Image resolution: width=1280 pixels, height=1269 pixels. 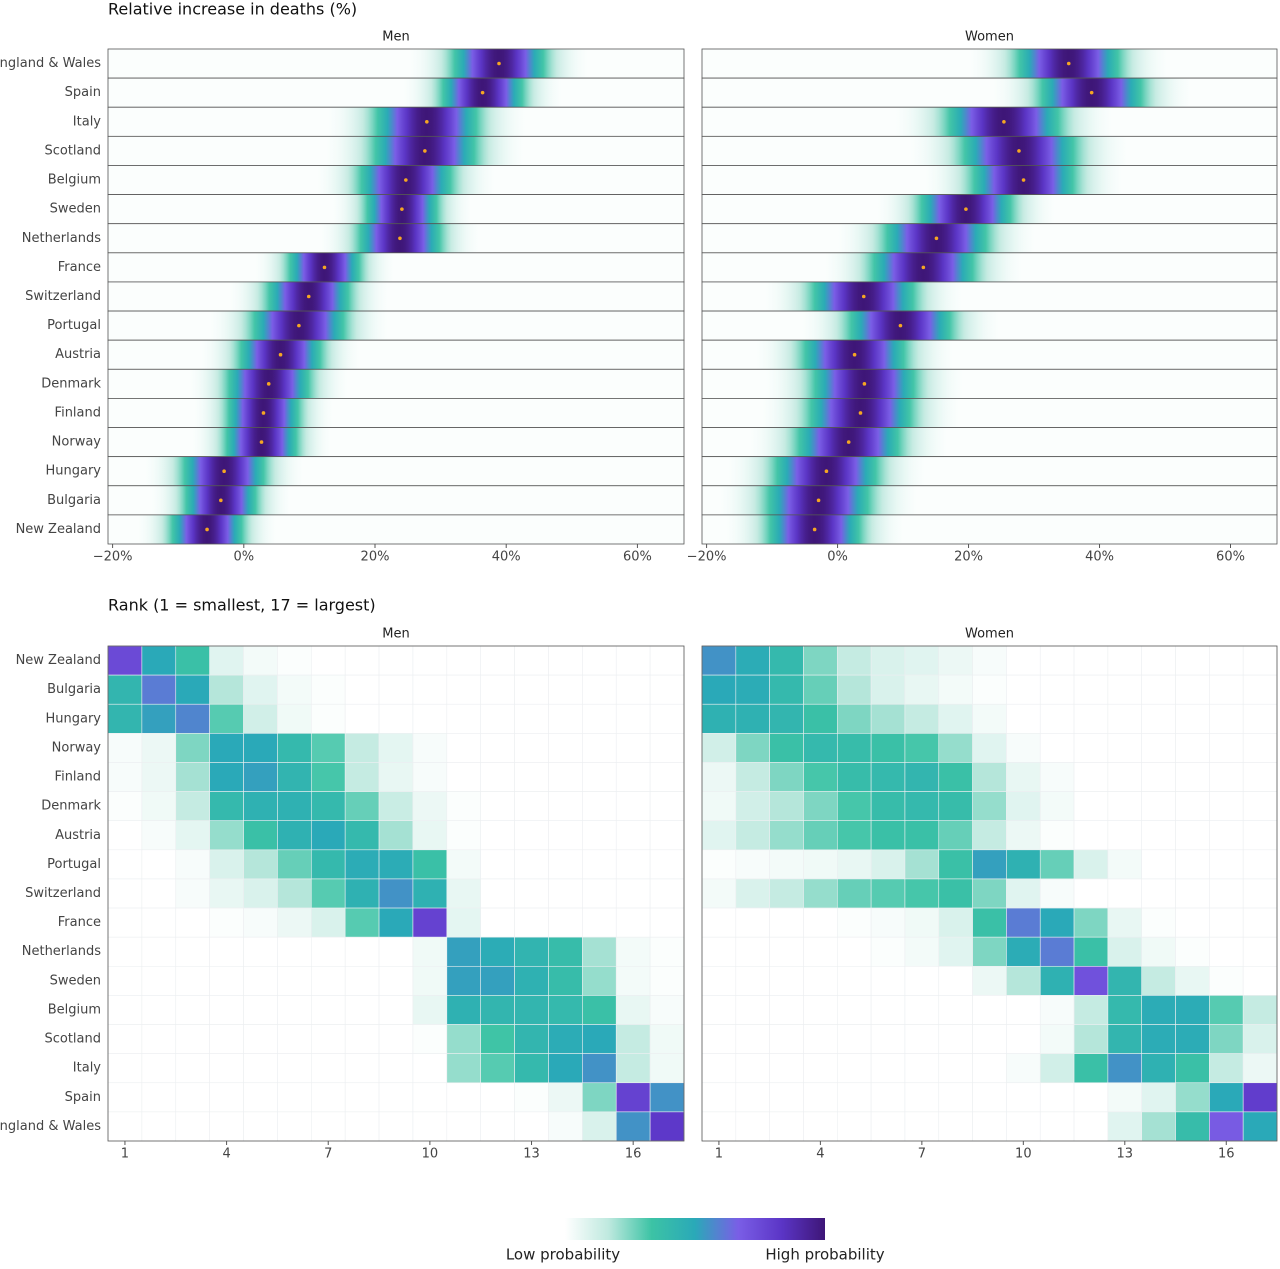 What do you see at coordinates (87, 121) in the screenshot?
I see `y-tick-label: Italy` at bounding box center [87, 121].